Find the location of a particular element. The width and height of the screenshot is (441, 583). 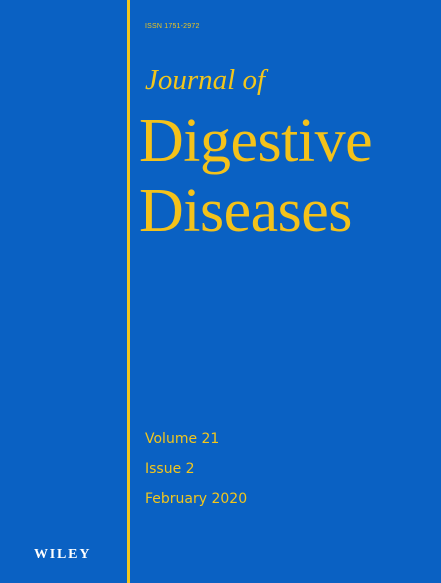

journal-title-line-2: Diseases is located at coordinates (245, 211).